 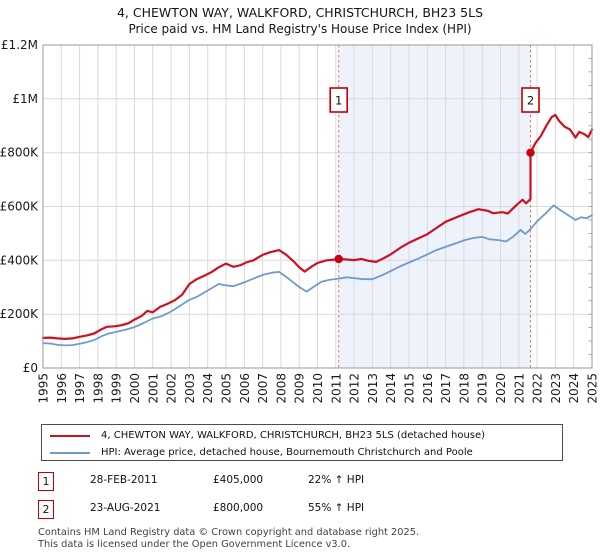 What do you see at coordinates (281, 388) in the screenshot?
I see `x-tick-label: 2008` at bounding box center [281, 388].